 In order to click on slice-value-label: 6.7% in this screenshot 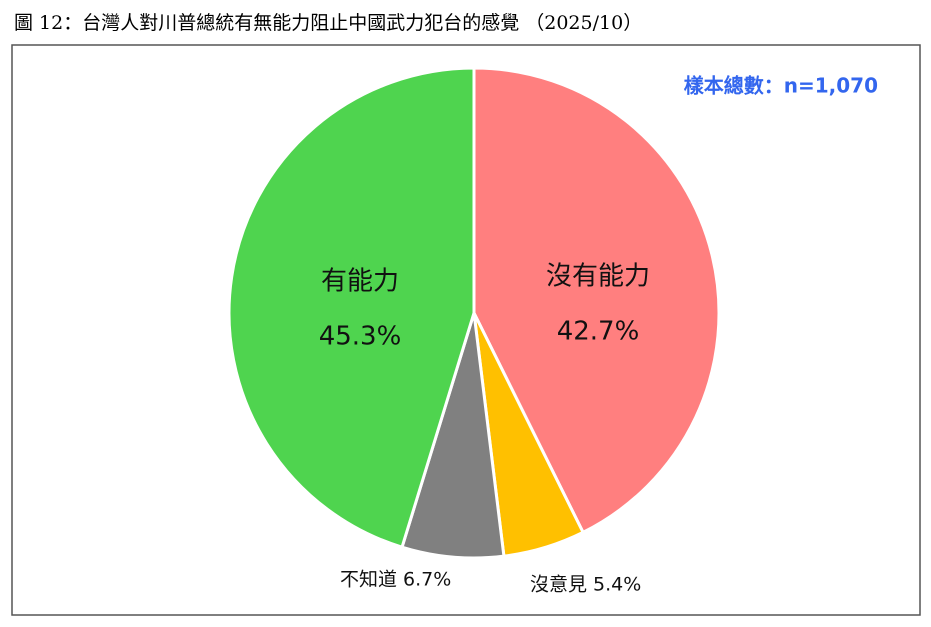, I will do `click(427, 580)`.